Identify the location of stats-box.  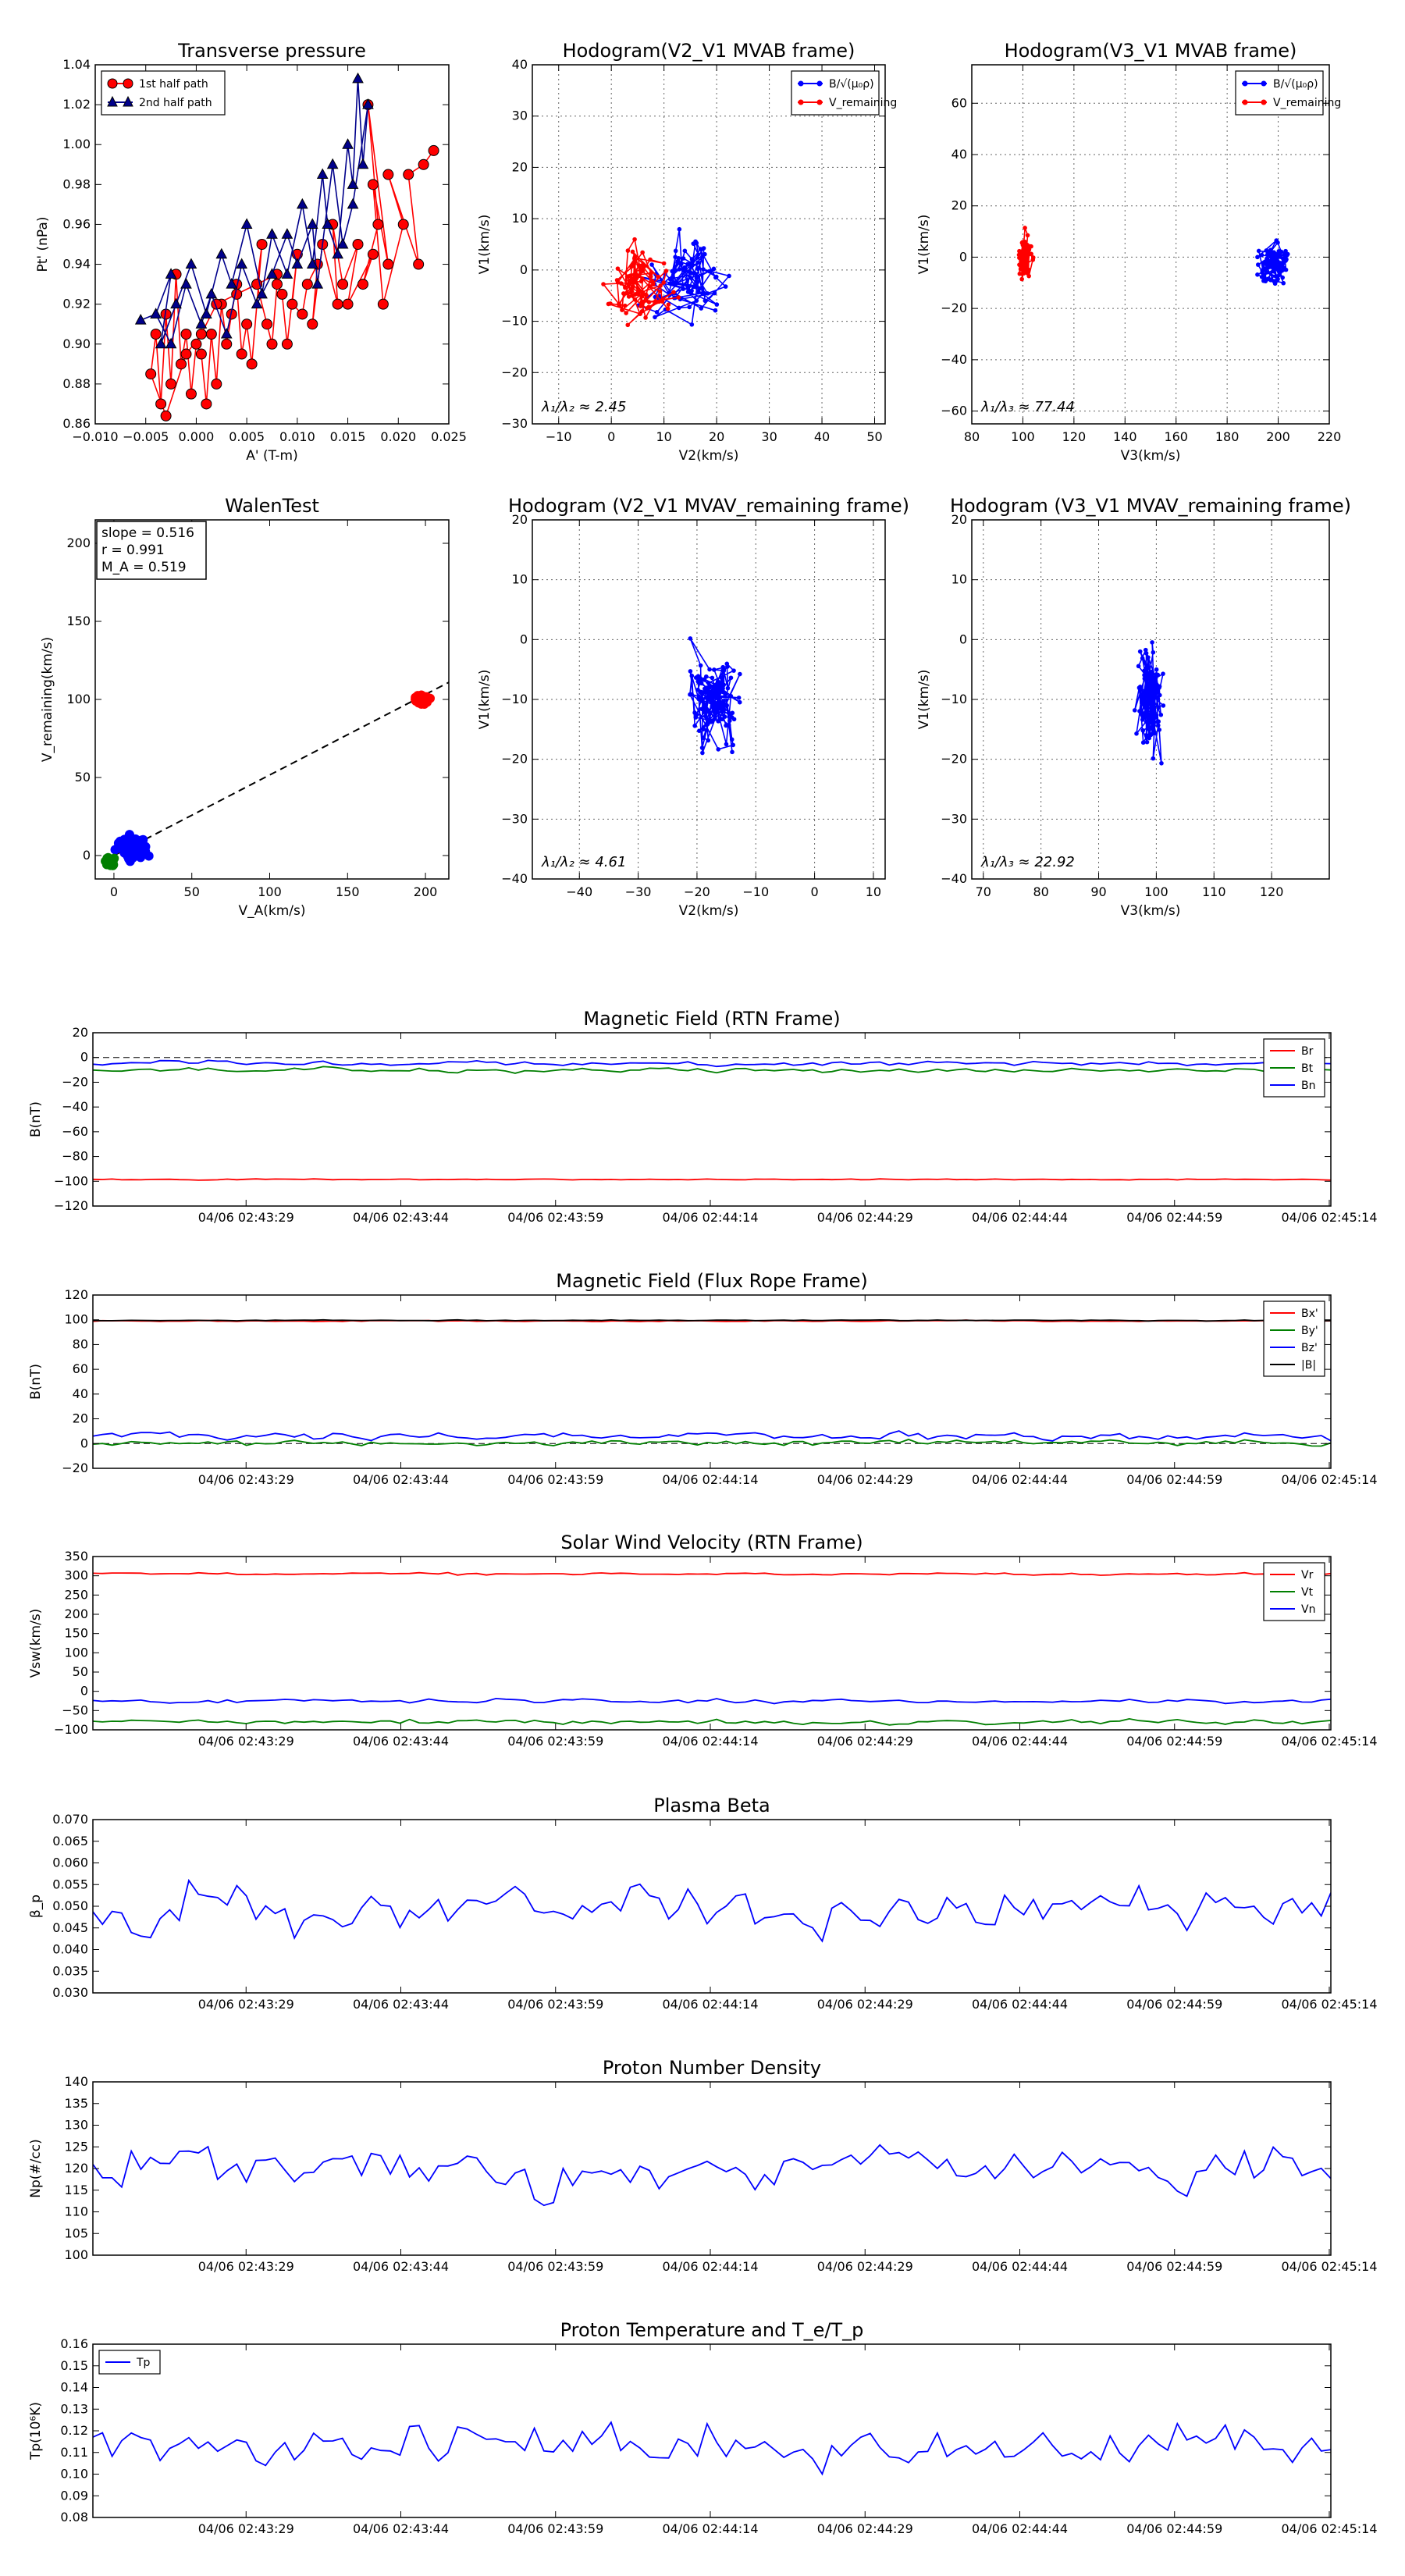
(152, 550).